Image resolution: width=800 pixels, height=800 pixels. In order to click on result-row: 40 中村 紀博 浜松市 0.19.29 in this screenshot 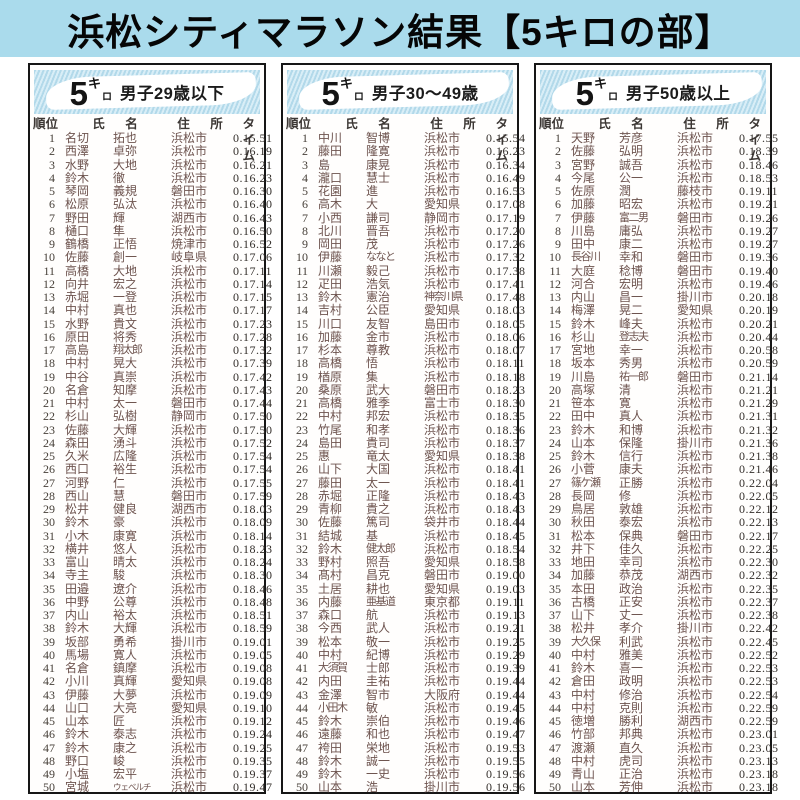, I will do `click(404, 655)`.